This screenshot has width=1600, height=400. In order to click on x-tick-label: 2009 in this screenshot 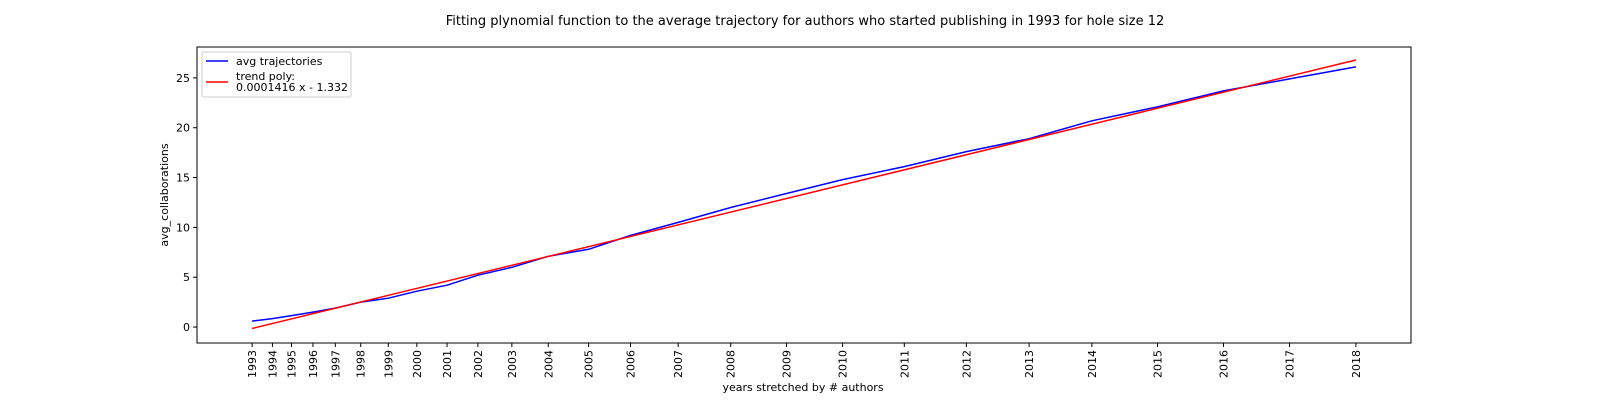, I will do `click(786, 364)`.